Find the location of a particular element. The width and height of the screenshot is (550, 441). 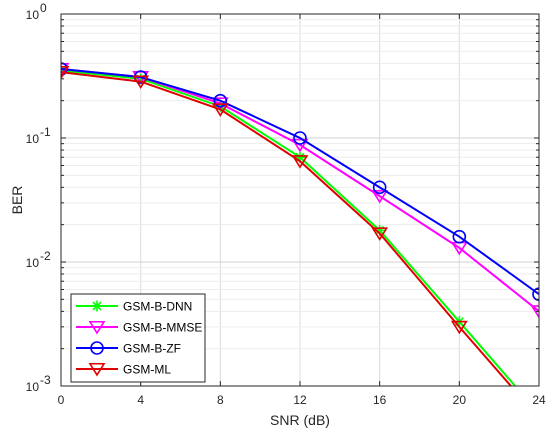

legend-label: GSM-B-MMSE is located at coordinates (162, 328).